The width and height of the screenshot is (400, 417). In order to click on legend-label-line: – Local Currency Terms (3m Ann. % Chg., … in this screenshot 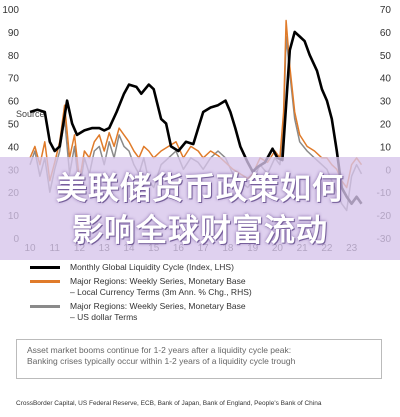, I will do `click(161, 292)`.